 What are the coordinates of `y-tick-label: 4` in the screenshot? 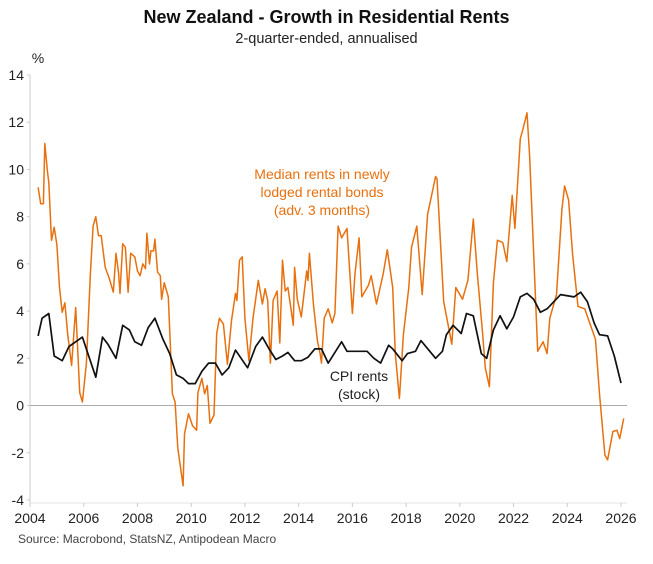 It's located at (20, 311).